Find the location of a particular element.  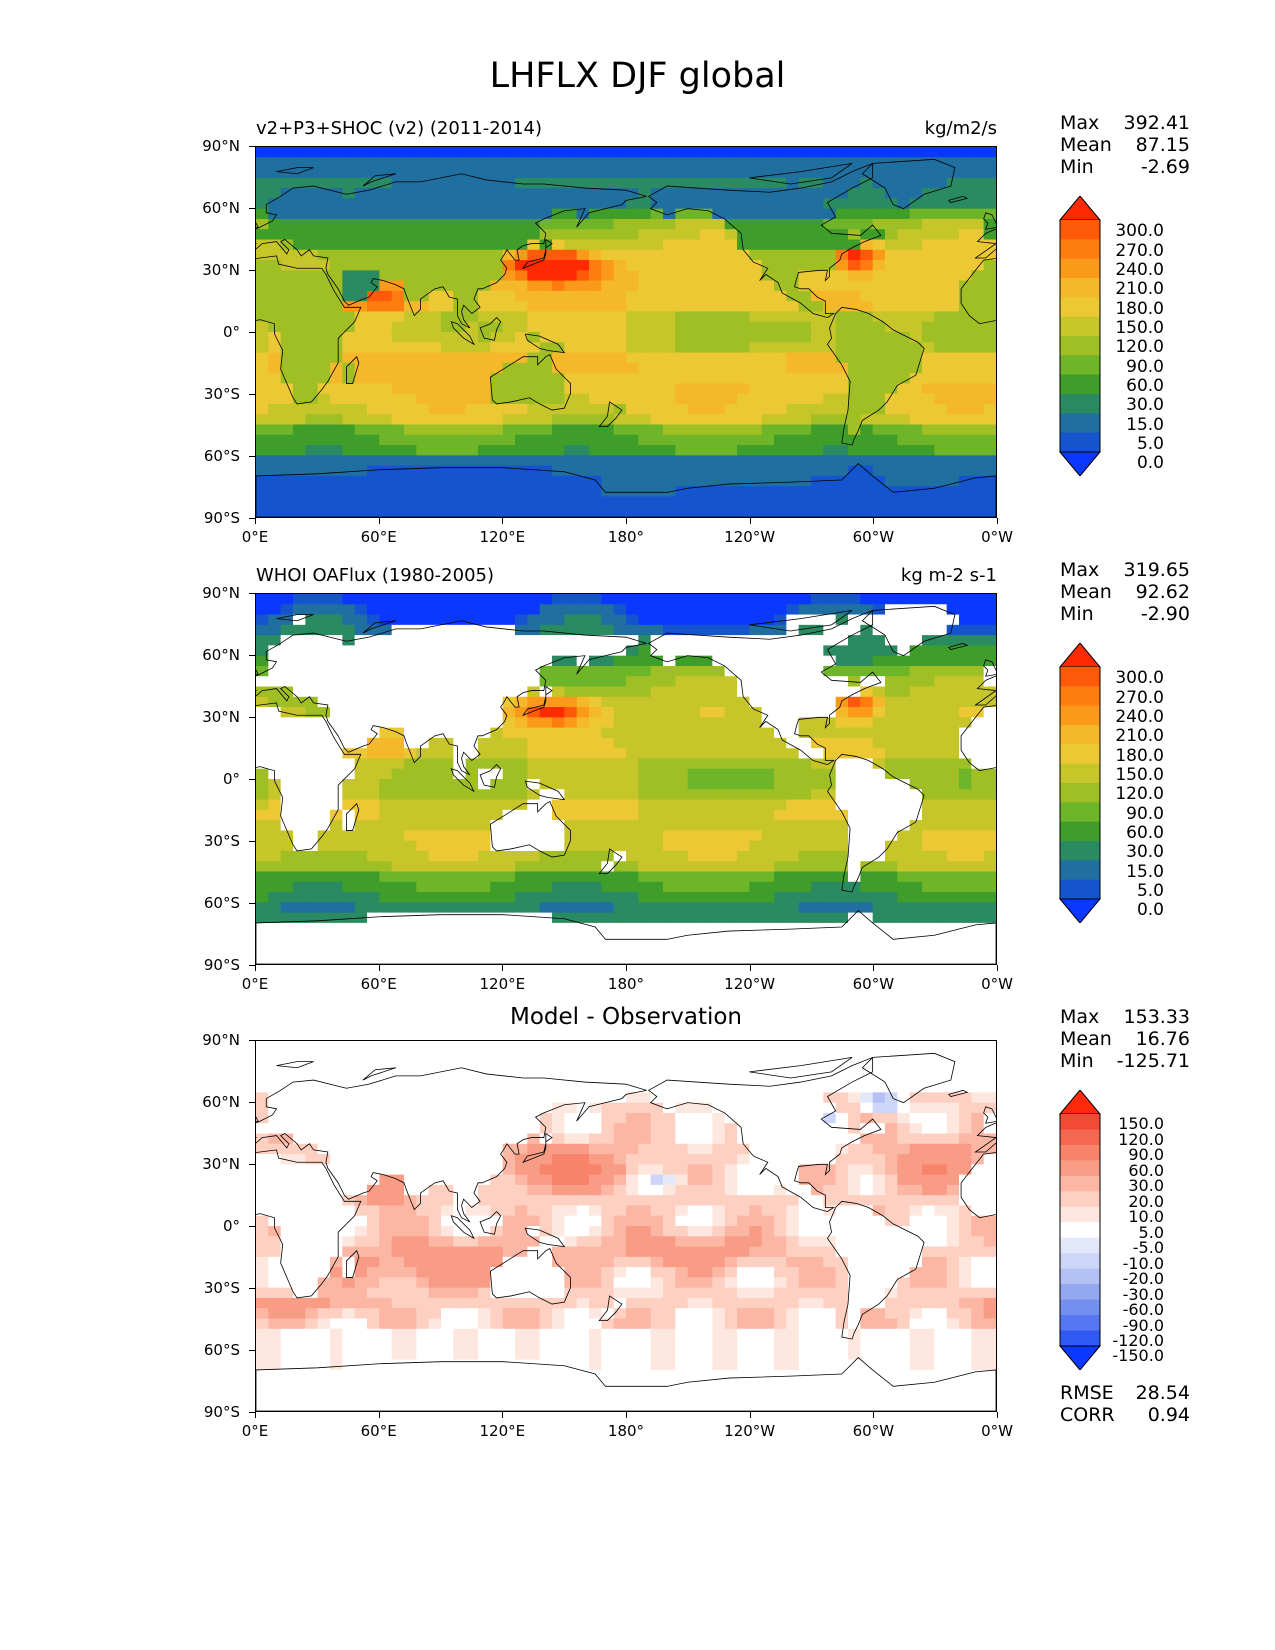

x-tick-label: 0°W is located at coordinates (997, 1431).